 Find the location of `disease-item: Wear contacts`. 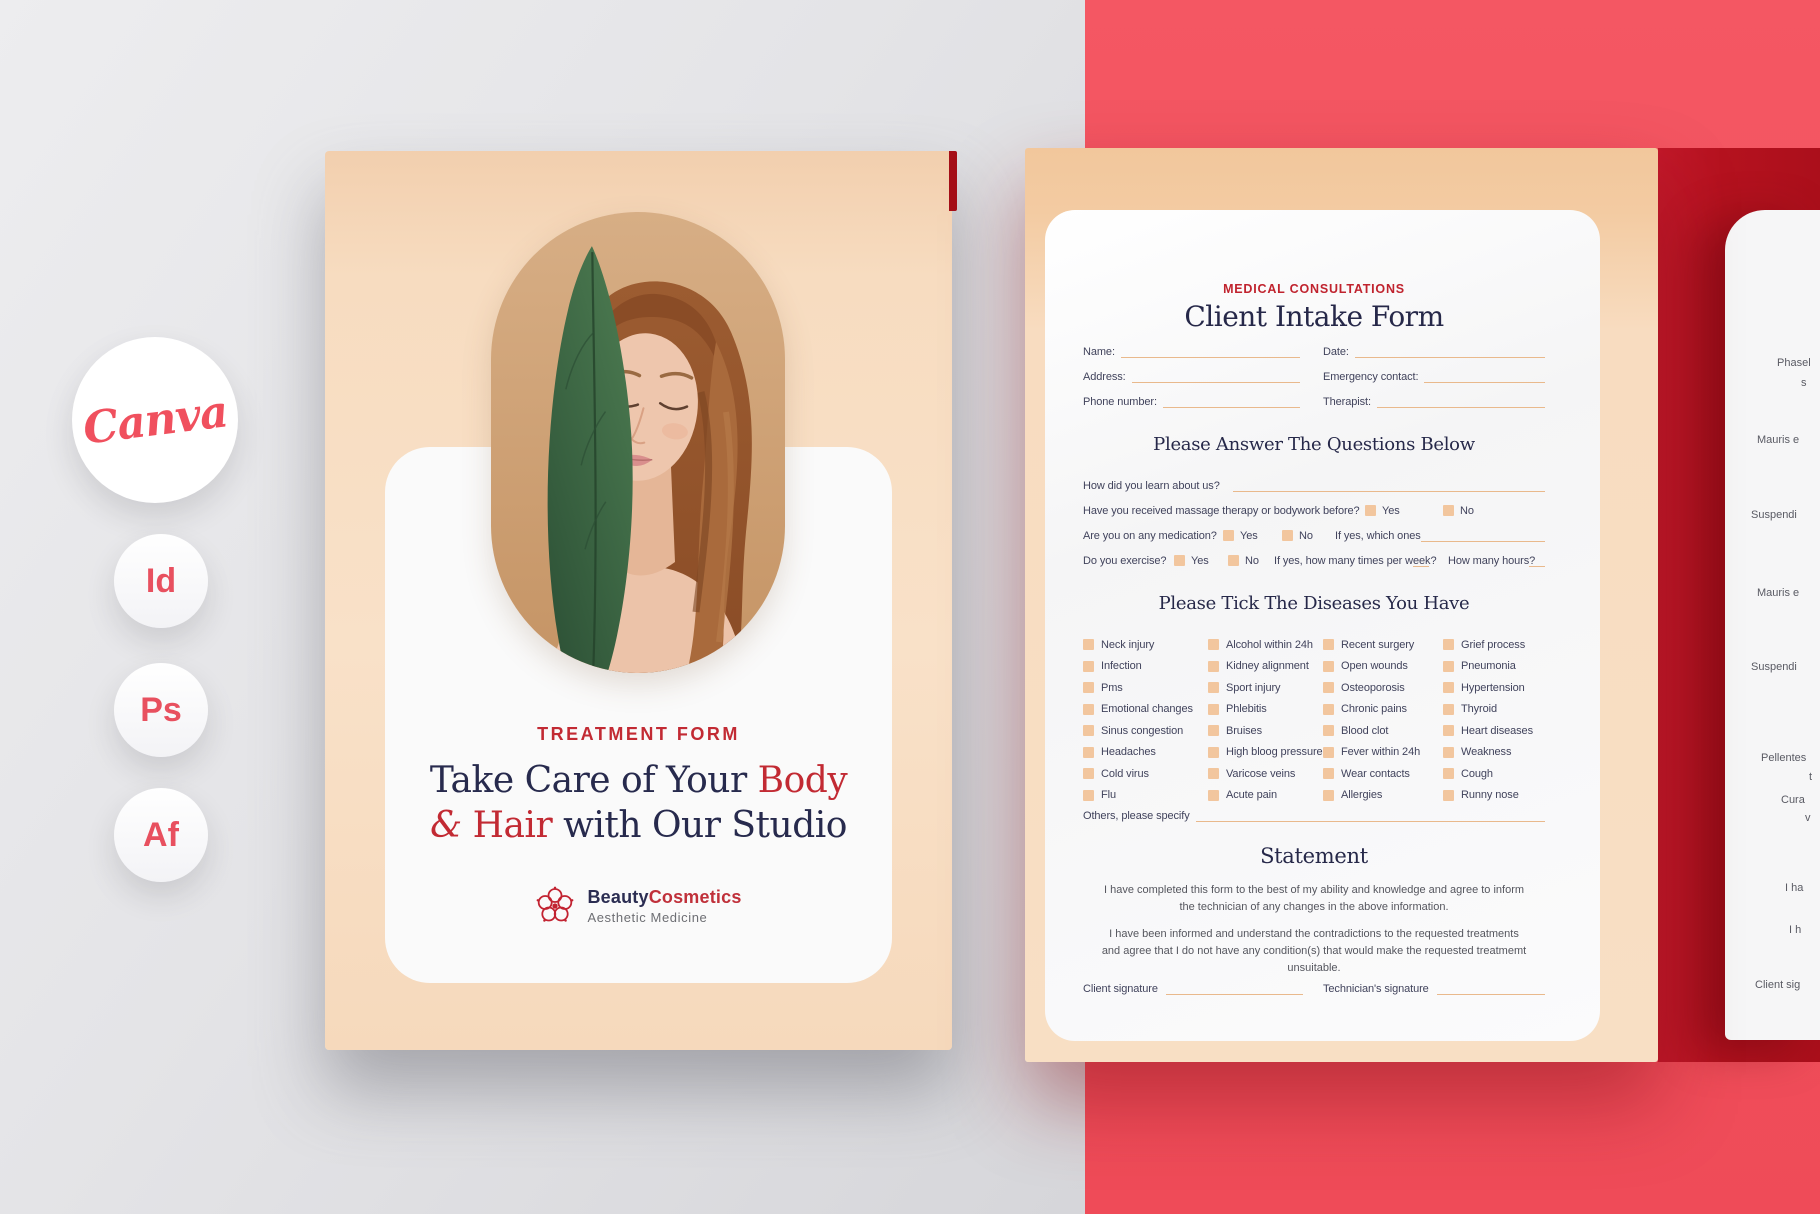

disease-item: Wear contacts is located at coordinates (1371, 774).